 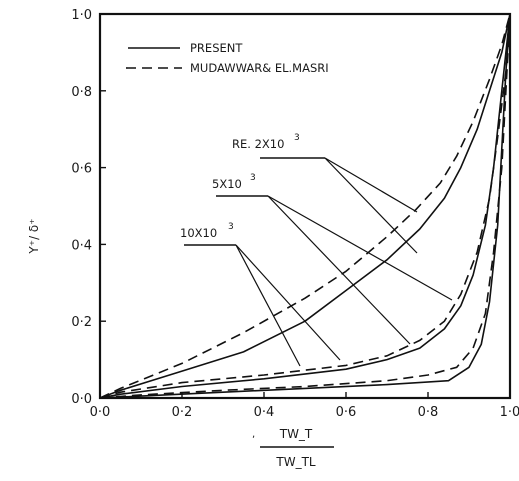 What do you see at coordinates (264, 412) in the screenshot?
I see `x-tick-label: 0·4` at bounding box center [264, 412].